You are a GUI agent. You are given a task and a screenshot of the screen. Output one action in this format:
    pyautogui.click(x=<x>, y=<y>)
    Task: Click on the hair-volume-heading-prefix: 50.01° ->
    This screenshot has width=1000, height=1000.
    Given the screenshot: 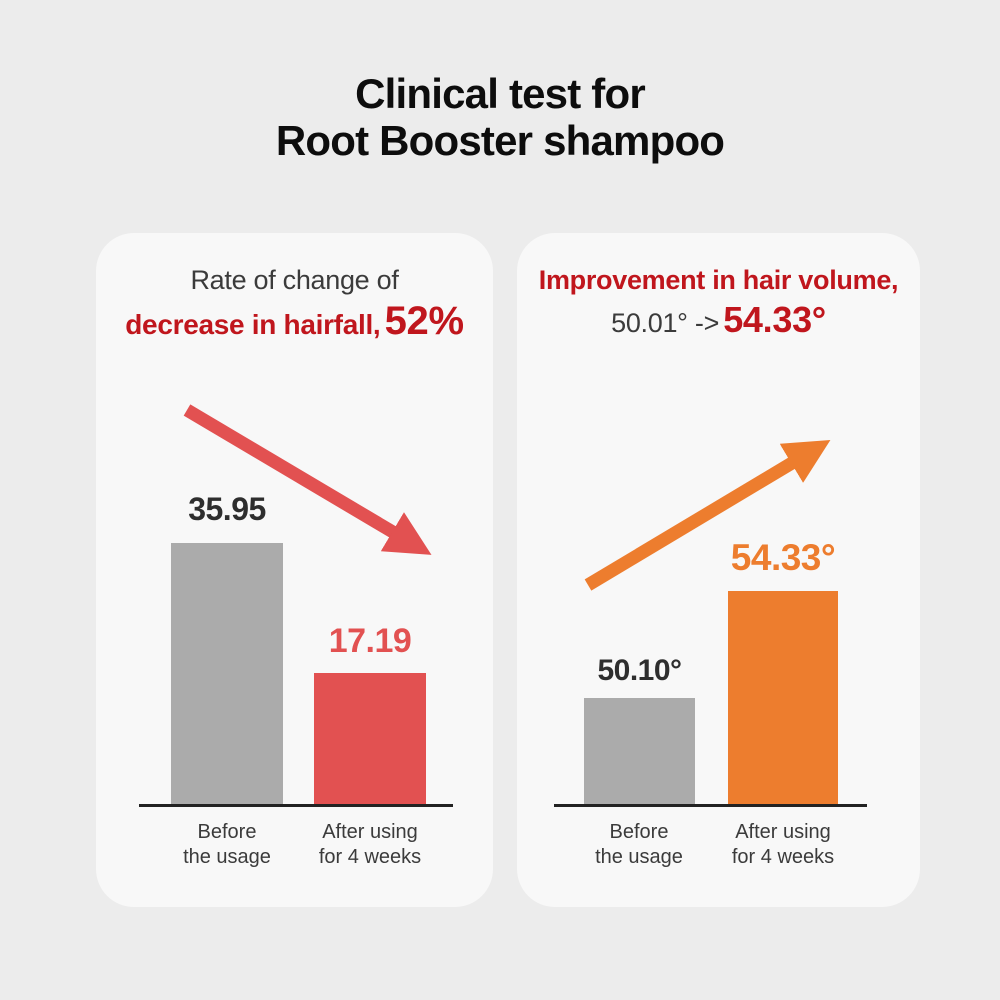 What is the action you would take?
    pyautogui.click(x=665, y=323)
    